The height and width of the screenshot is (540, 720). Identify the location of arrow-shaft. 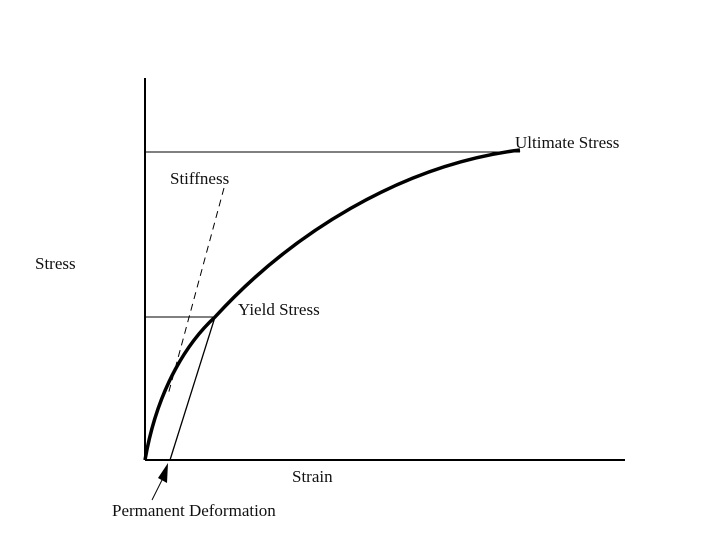
(157, 489).